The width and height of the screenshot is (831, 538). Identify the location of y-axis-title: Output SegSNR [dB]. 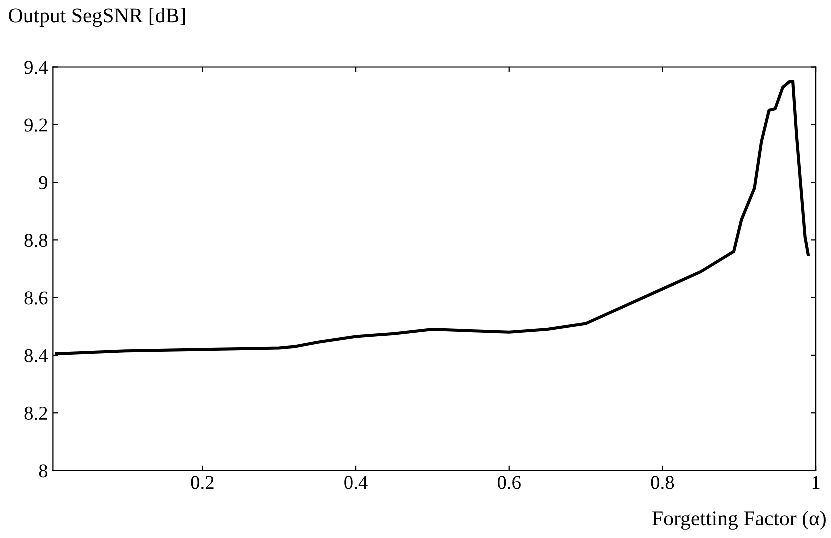
(97, 18).